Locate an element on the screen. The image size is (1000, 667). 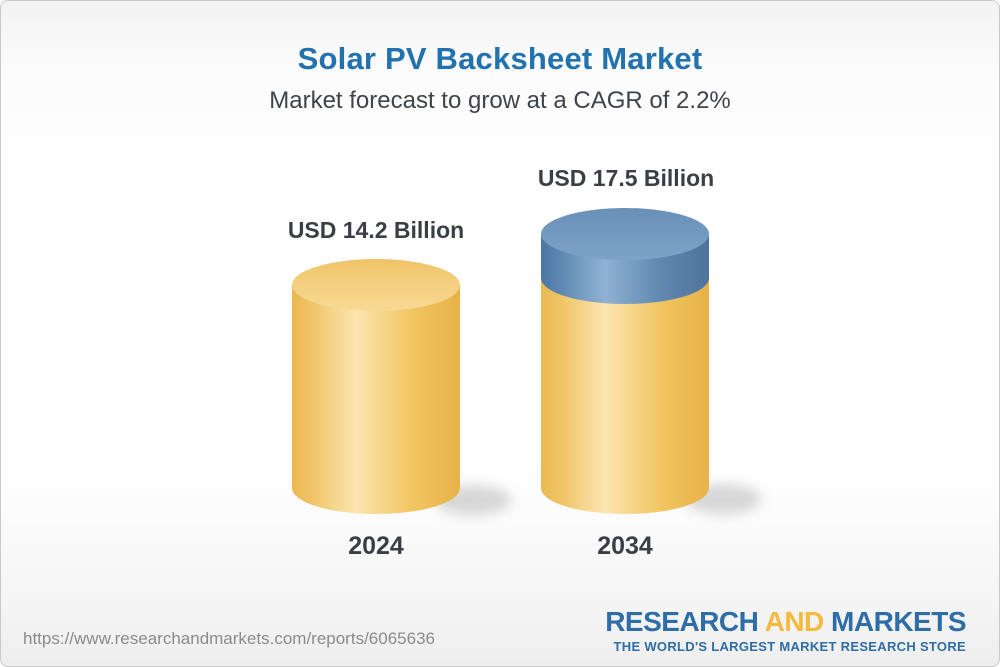
bar-2024-value-label: USD 14.2 Billion is located at coordinates (376, 230).